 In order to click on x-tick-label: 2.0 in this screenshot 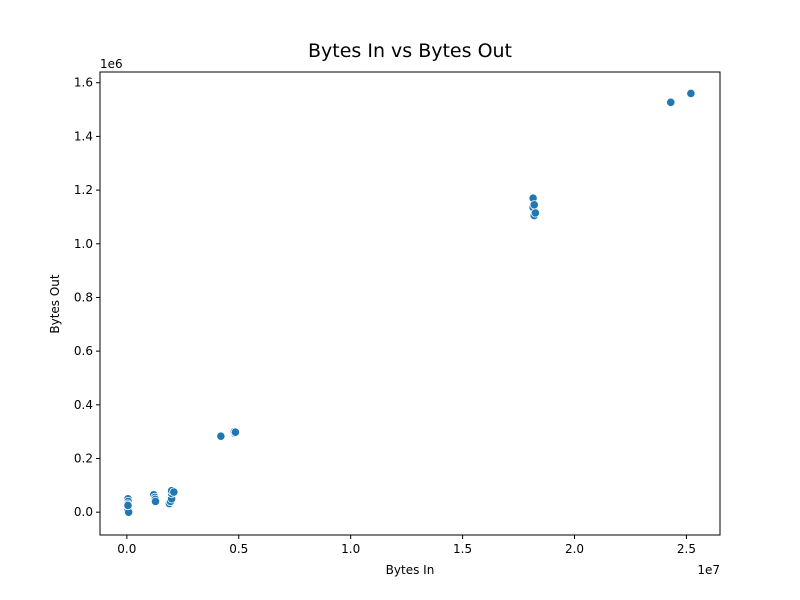, I will do `click(574, 549)`.